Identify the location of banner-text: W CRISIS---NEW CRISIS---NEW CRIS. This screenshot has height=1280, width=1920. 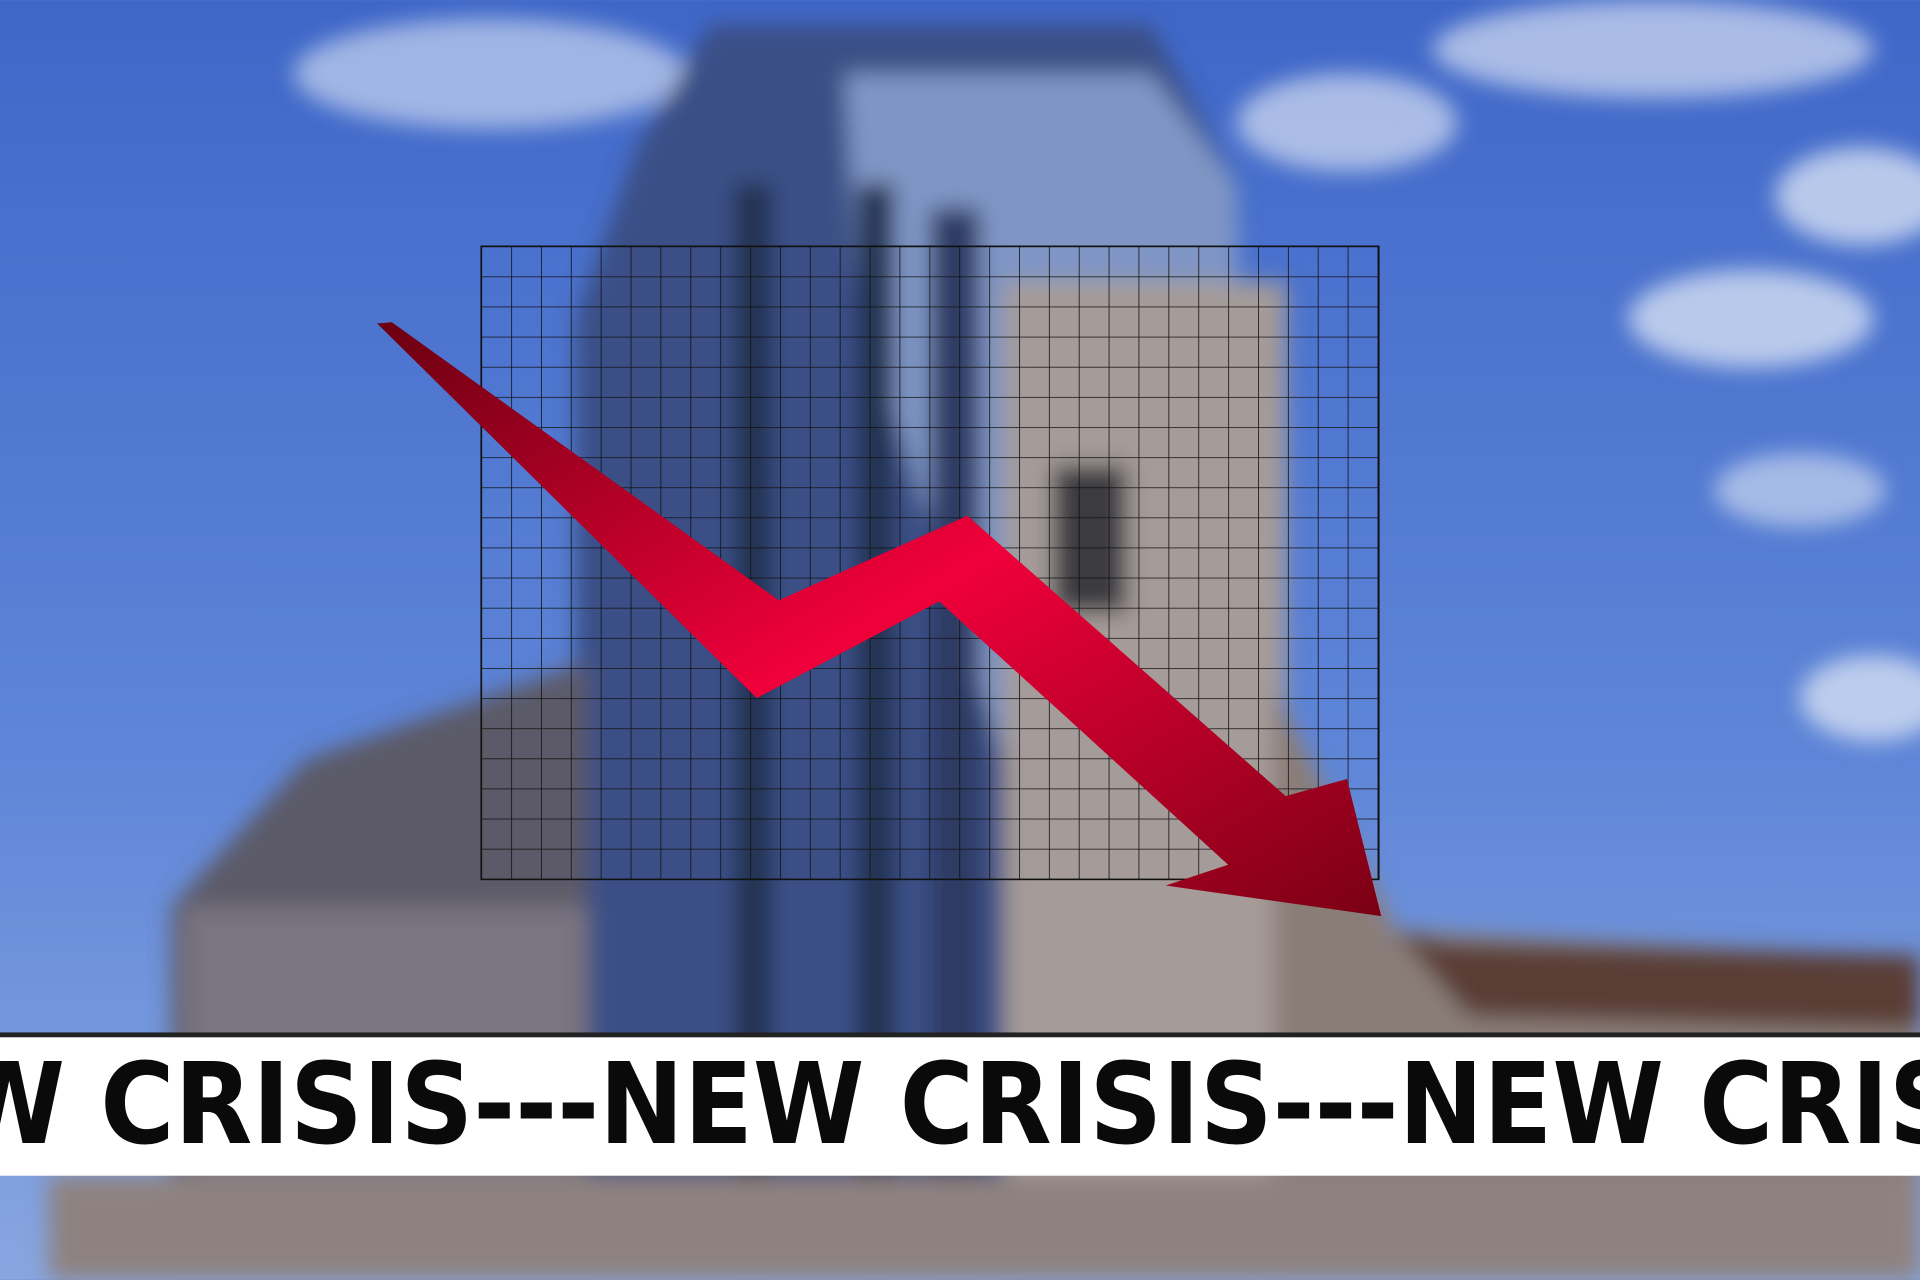
(960, 1104).